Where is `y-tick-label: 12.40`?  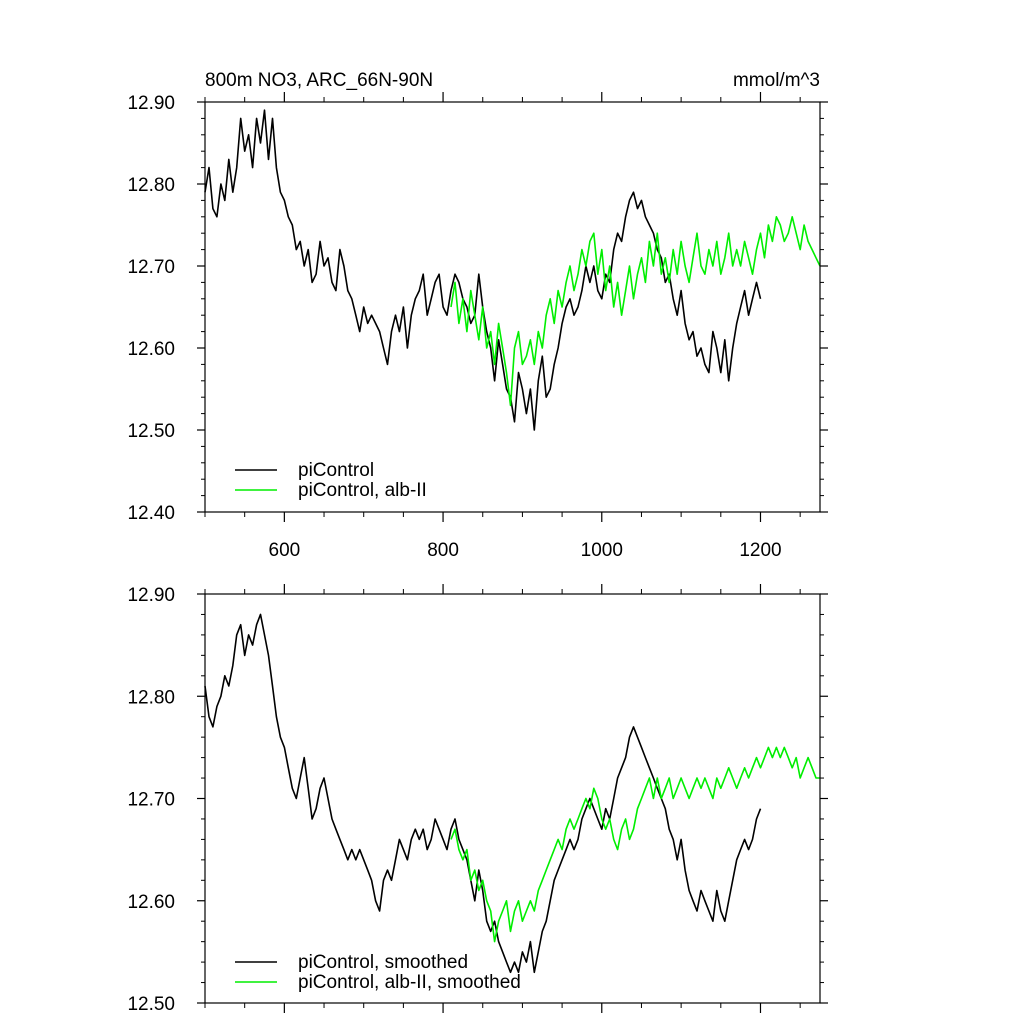
y-tick-label: 12.40 is located at coordinates (151, 513).